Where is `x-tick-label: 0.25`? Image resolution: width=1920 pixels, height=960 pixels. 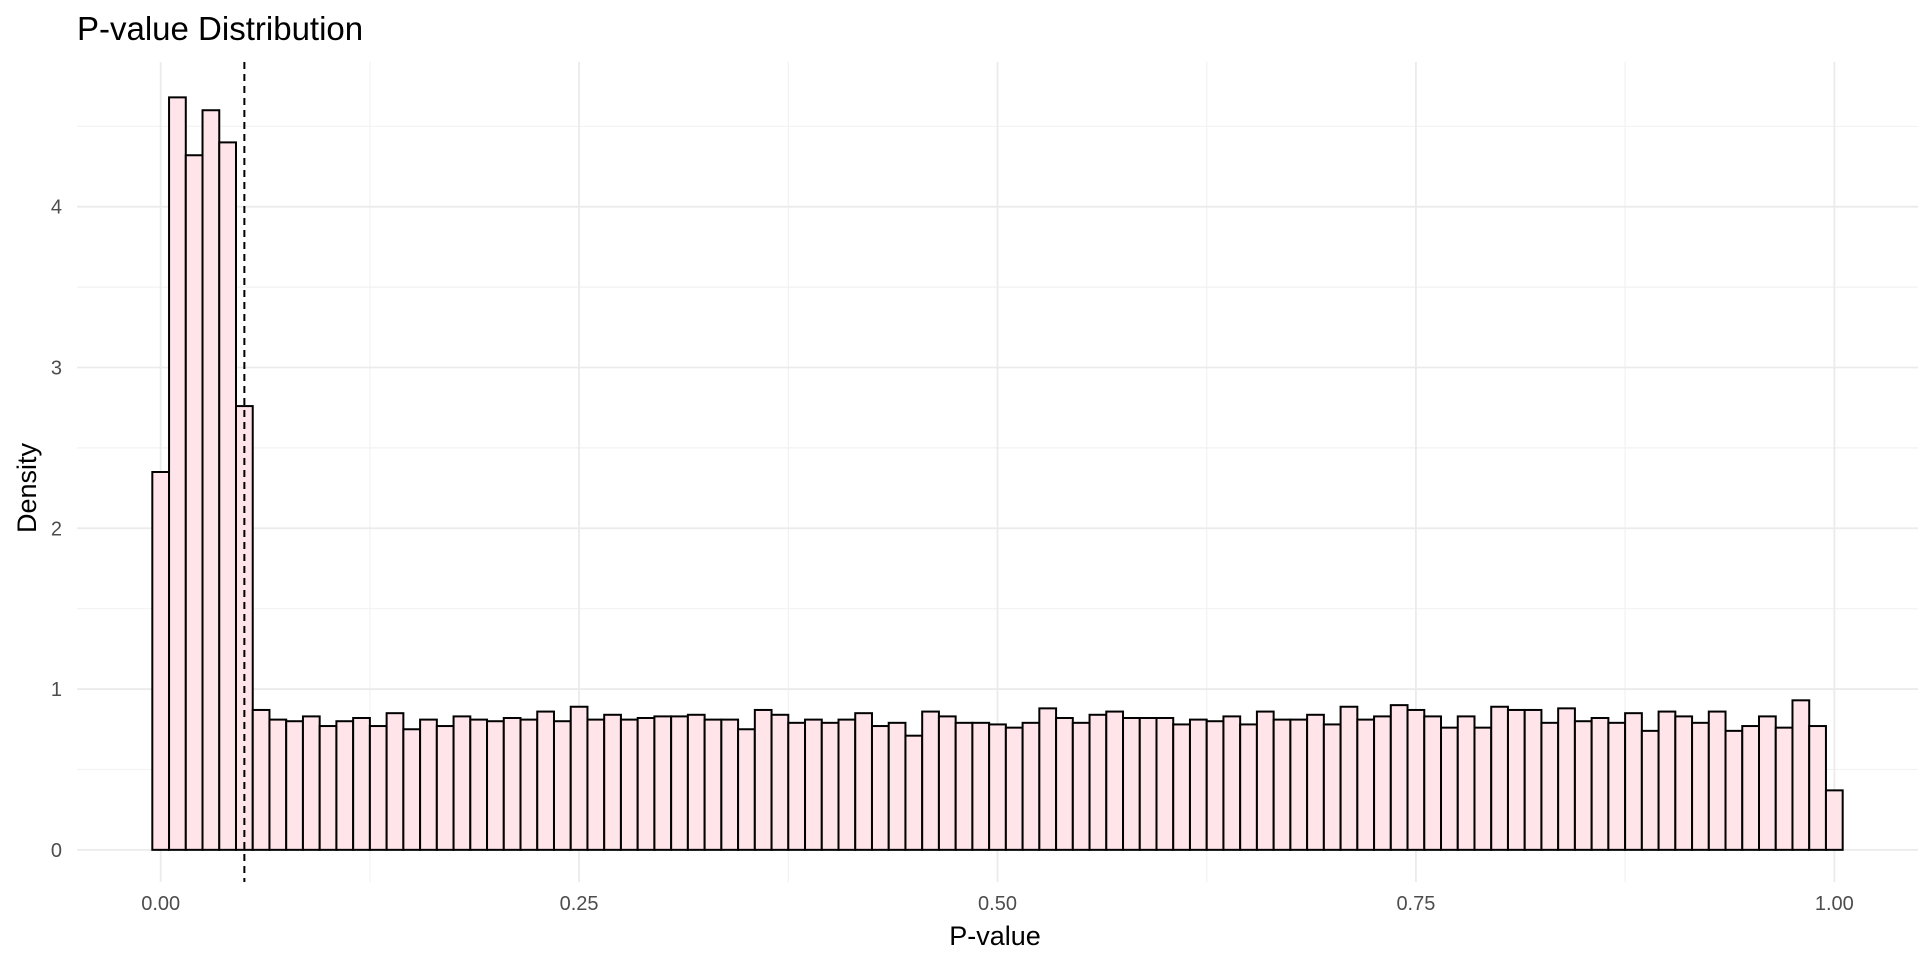
x-tick-label: 0.25 is located at coordinates (579, 904).